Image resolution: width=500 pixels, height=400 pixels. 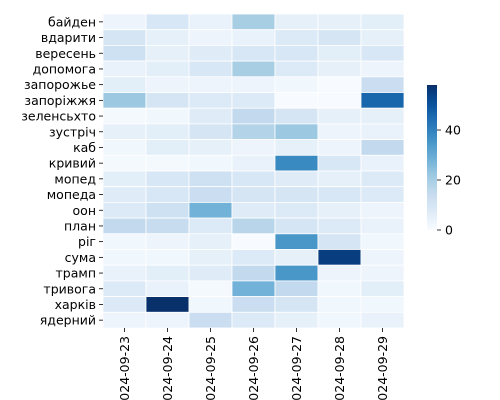 What do you see at coordinates (296, 368) in the screenshot?
I see `x-tick-label: 2024-09-27` at bounding box center [296, 368].